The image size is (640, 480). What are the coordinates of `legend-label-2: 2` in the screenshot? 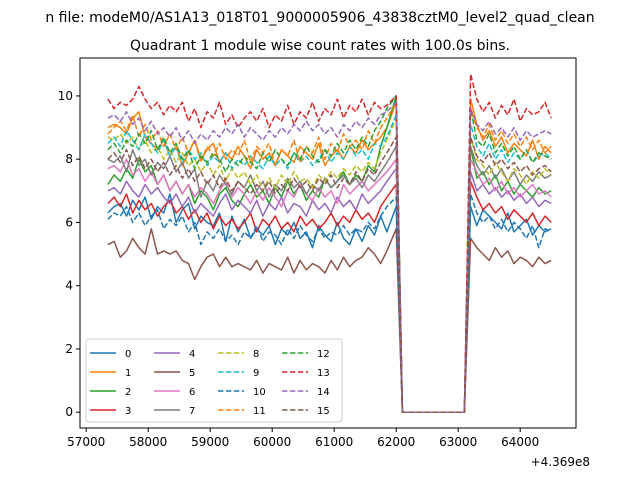 It's located at (128, 392).